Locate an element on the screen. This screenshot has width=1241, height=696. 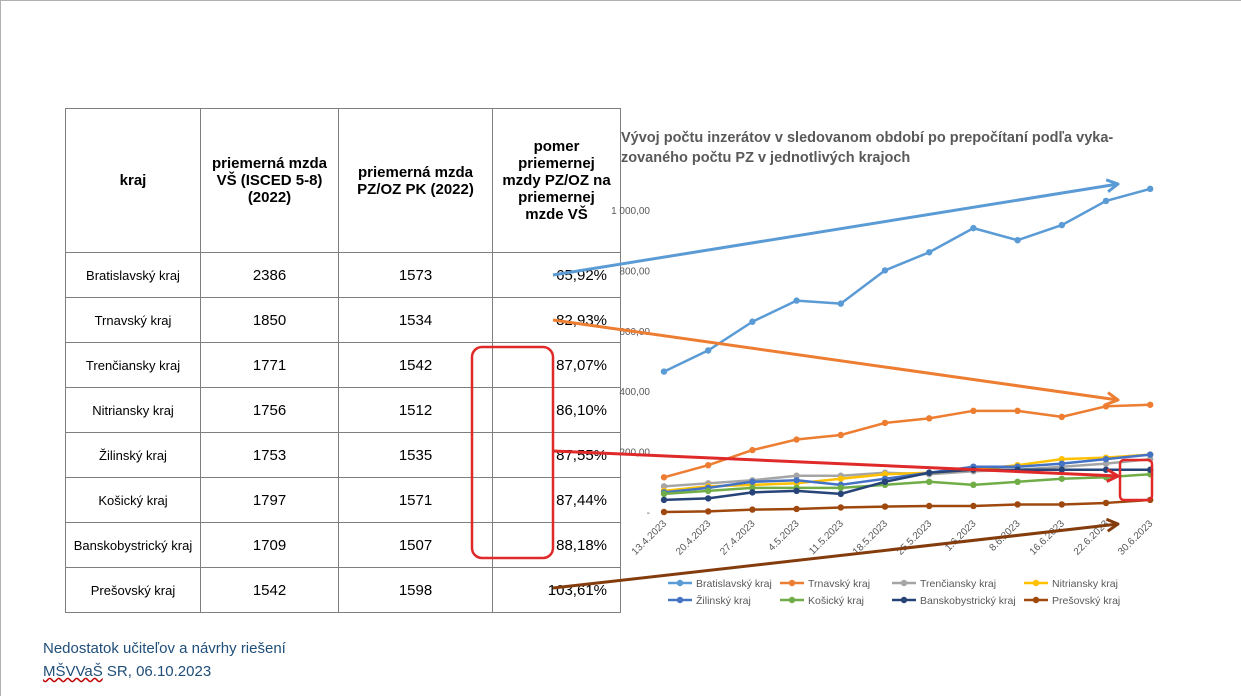
header-mzda-pz: priemerná mzda PZ/OZ PK (2022) is located at coordinates (415, 180).